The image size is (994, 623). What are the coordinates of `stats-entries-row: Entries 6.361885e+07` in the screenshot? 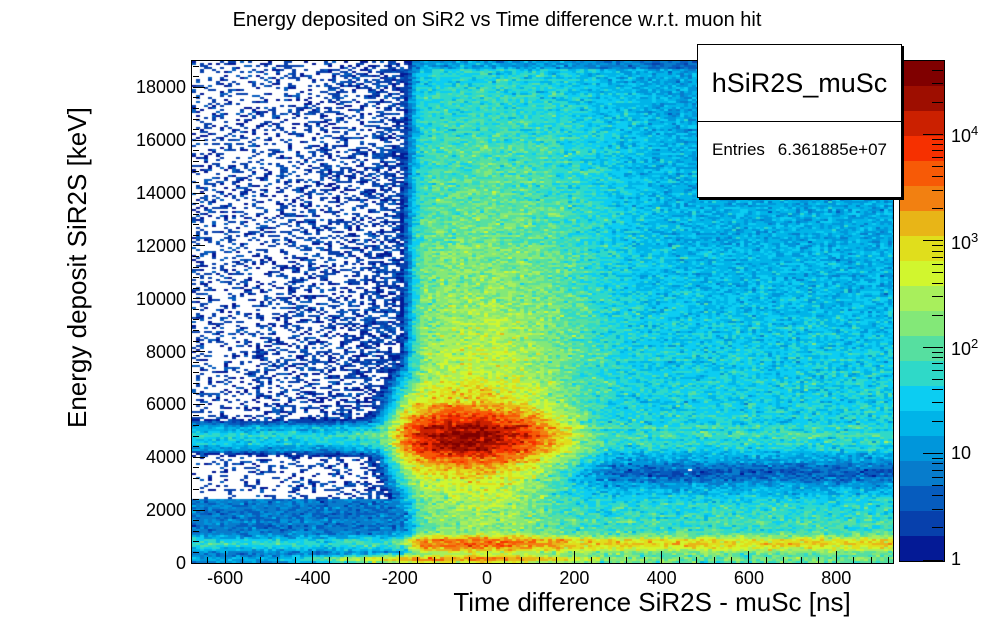 It's located at (799, 150).